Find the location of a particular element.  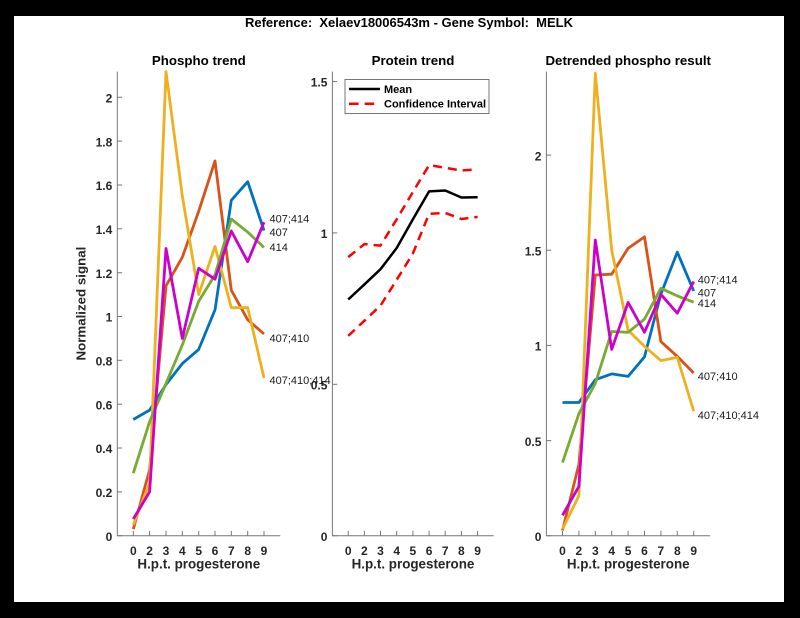

svg-text: Phospho trend is located at coordinates (199, 60).